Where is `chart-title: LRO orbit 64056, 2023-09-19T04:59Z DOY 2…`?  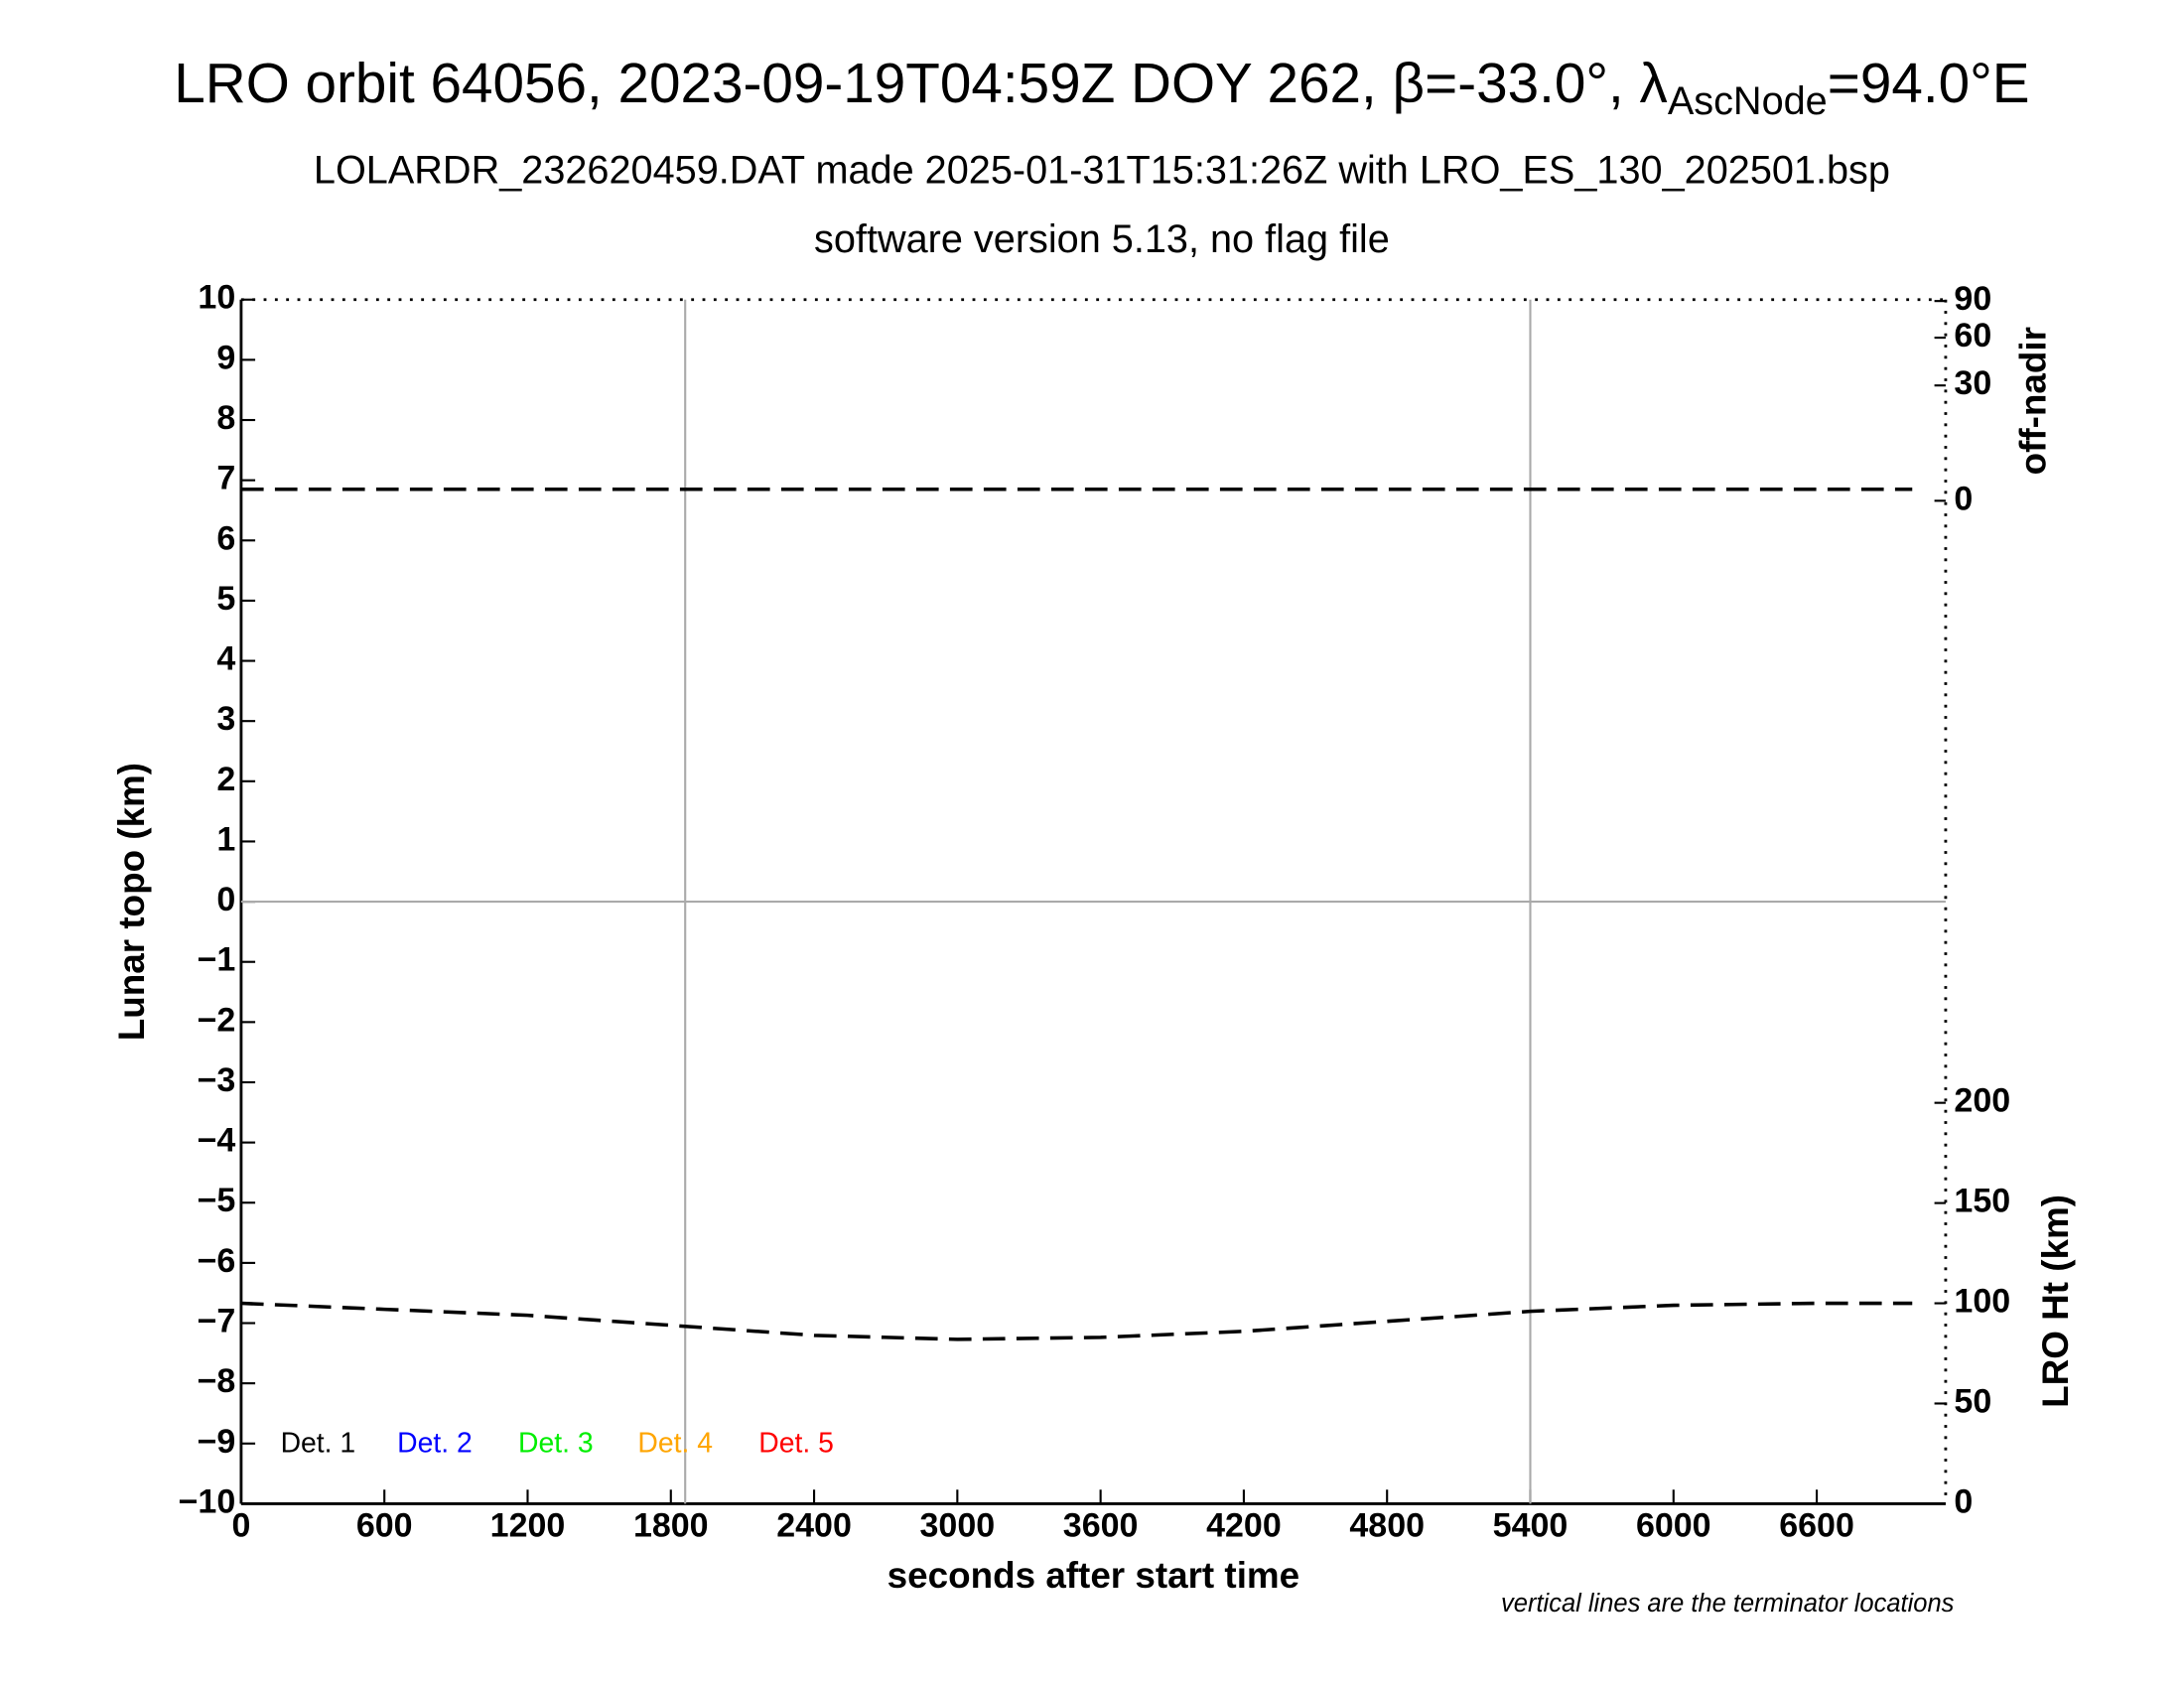 chart-title: LRO orbit 64056, 2023-09-19T04:59Z DOY 2… is located at coordinates (1101, 88).